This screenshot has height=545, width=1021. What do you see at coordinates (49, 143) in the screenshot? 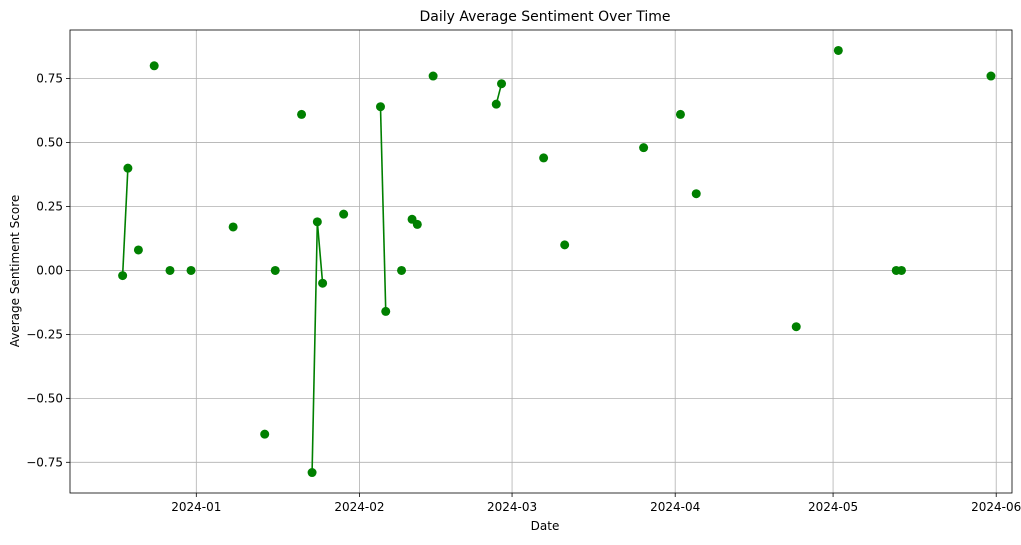
I see `y-tick-label: 0.50` at bounding box center [49, 143].